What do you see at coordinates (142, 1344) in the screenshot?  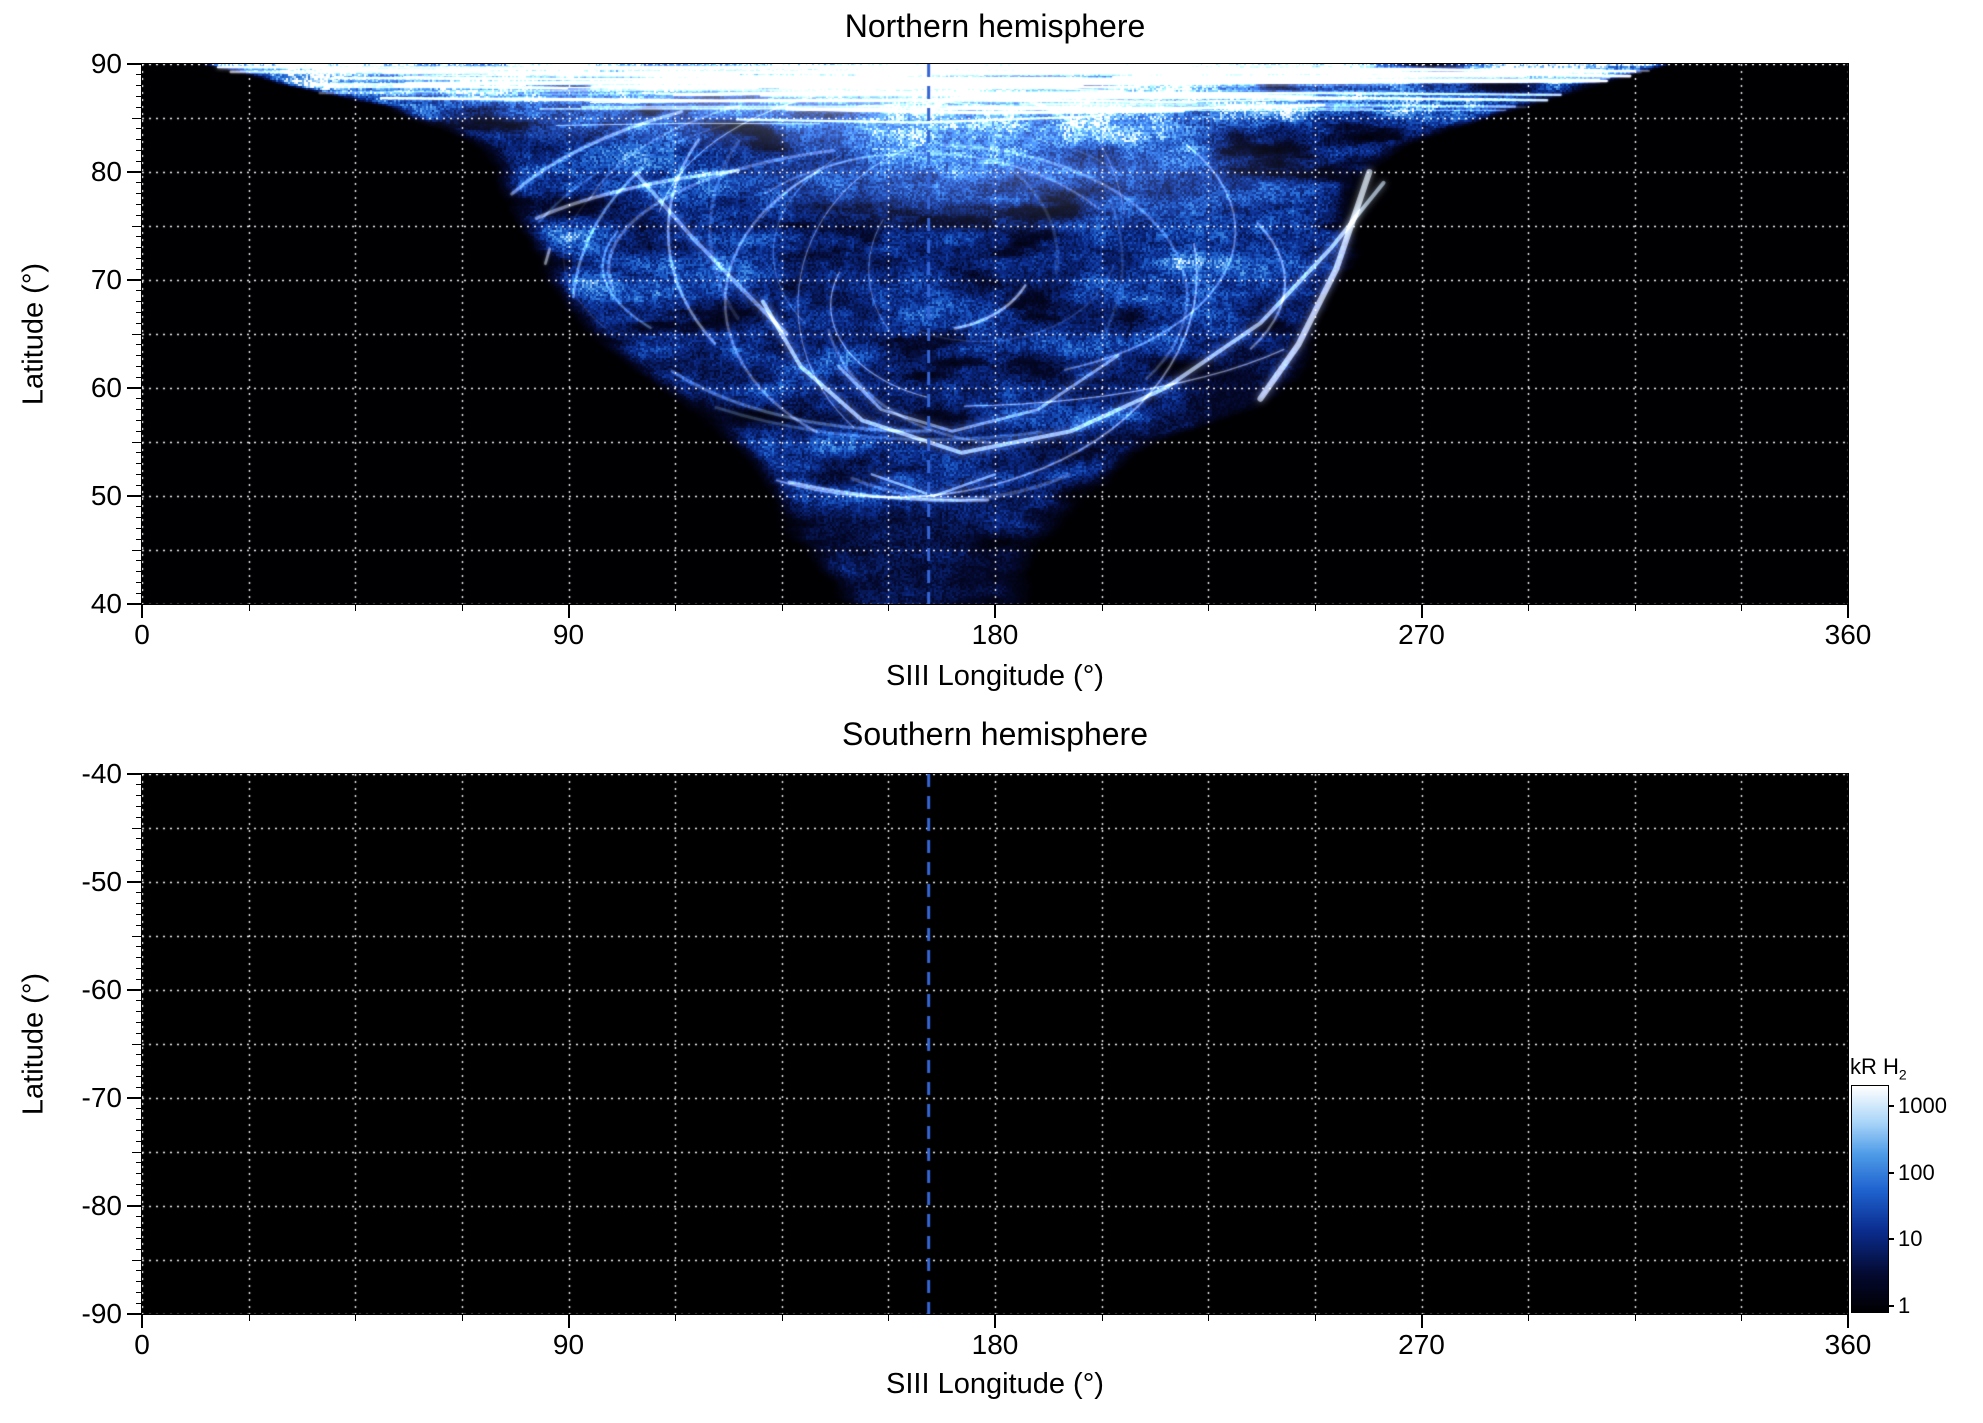 I see `x-tick-label: 0` at bounding box center [142, 1344].